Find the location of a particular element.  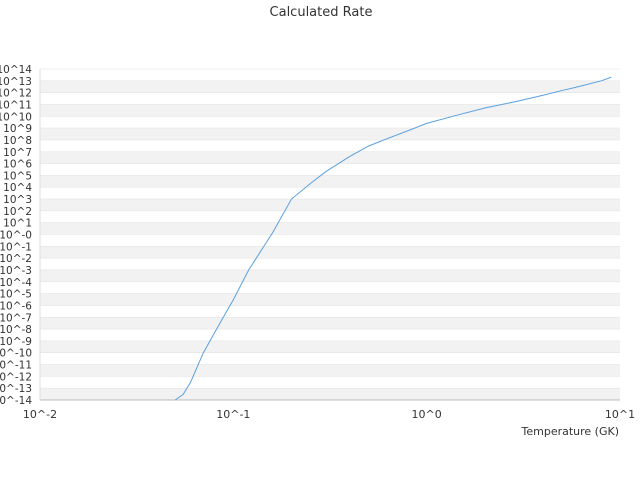

x-tick-label: 10^-2 is located at coordinates (40, 414).